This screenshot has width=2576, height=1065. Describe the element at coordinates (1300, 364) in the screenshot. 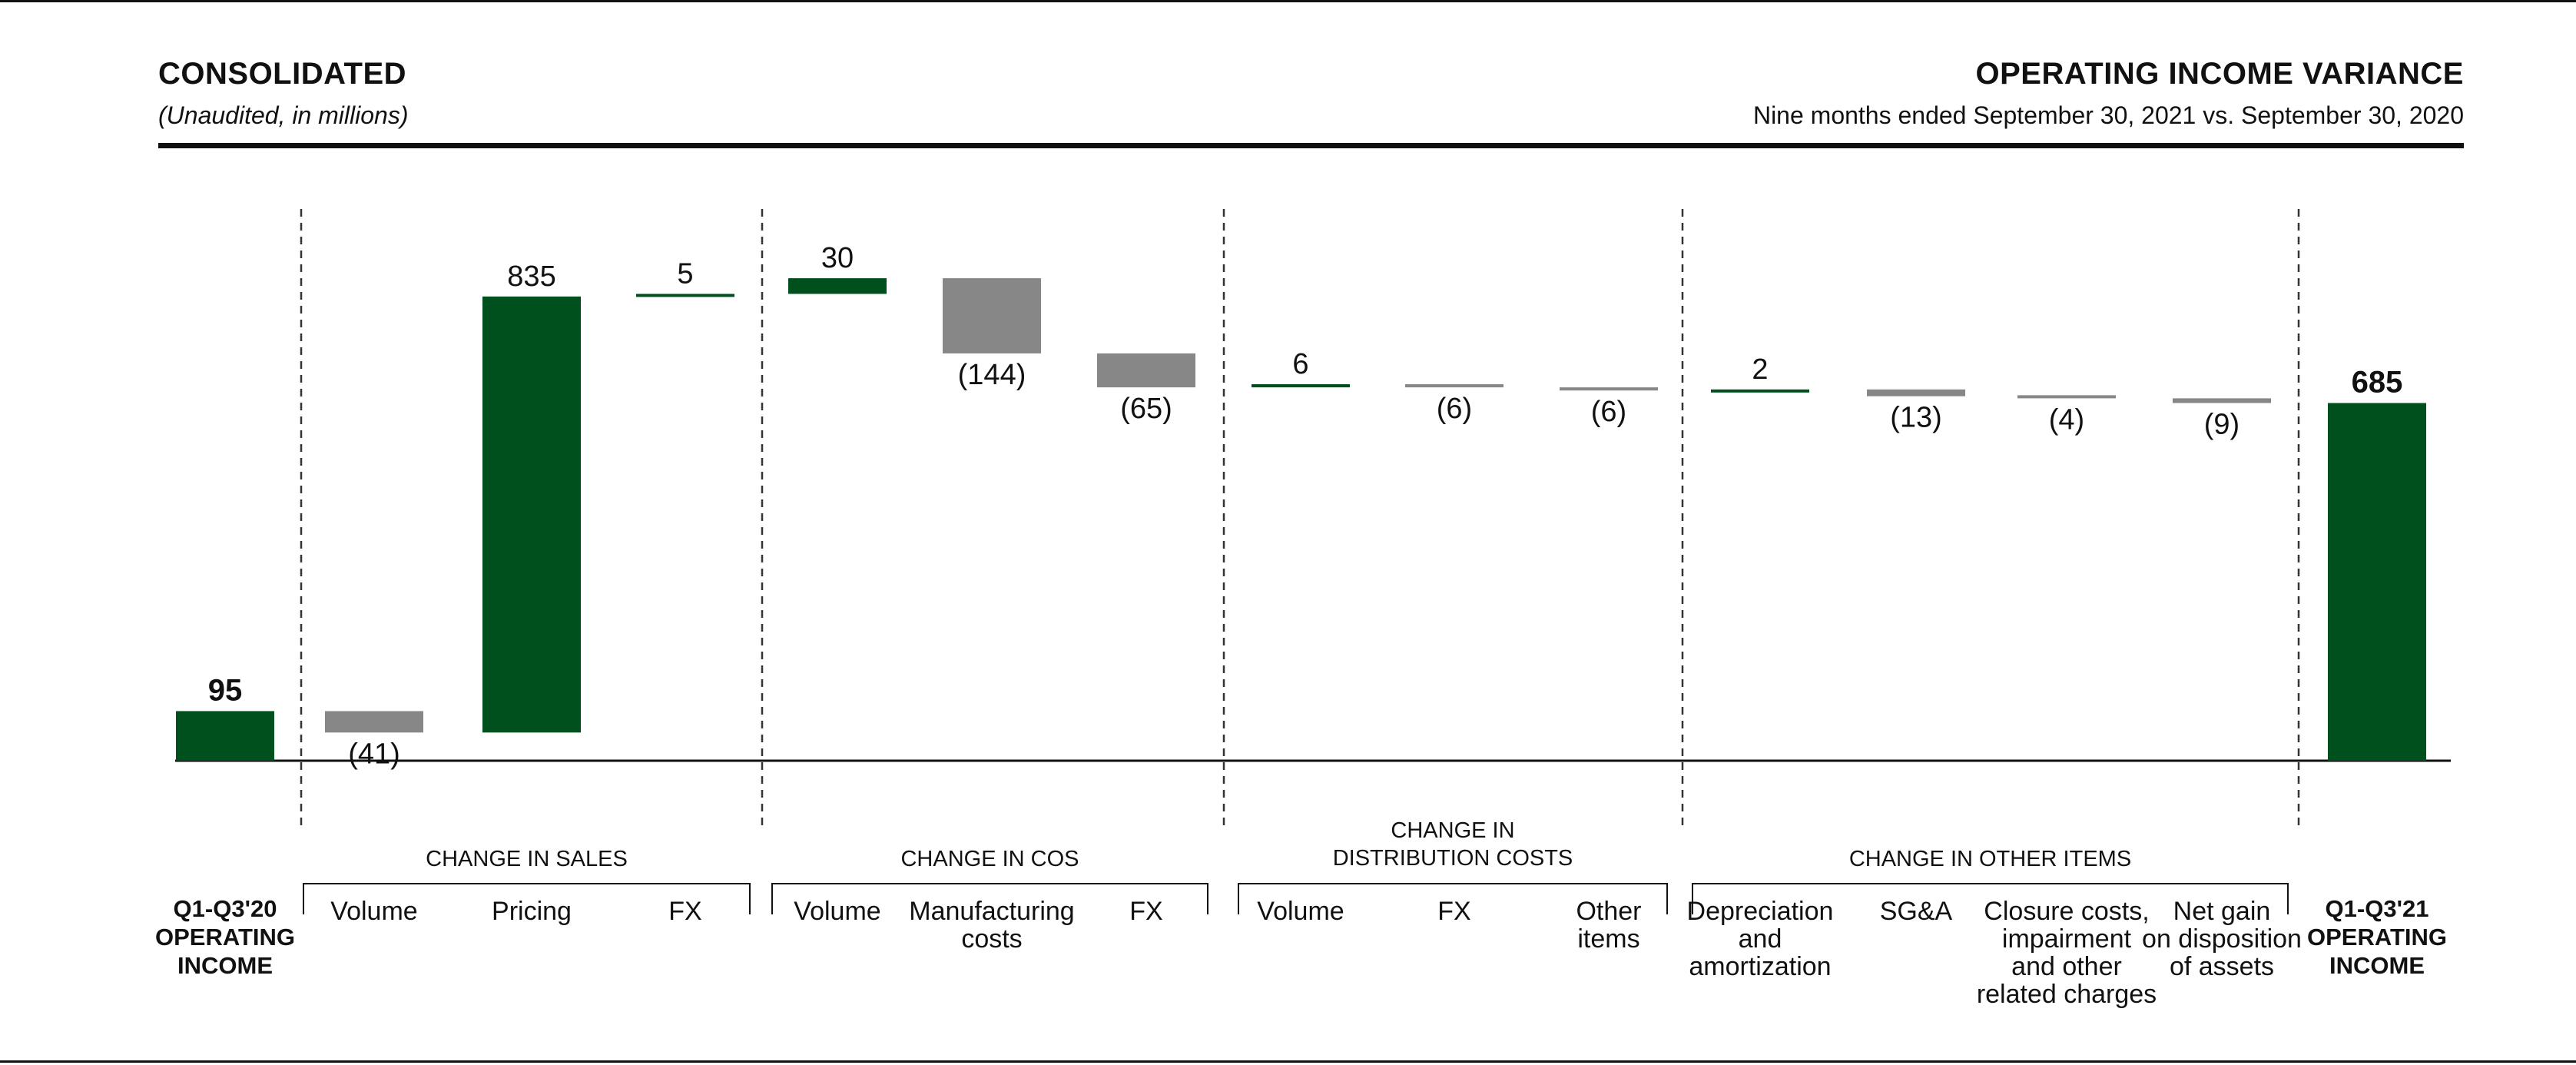

I see `variance-value-label: 6` at that location.